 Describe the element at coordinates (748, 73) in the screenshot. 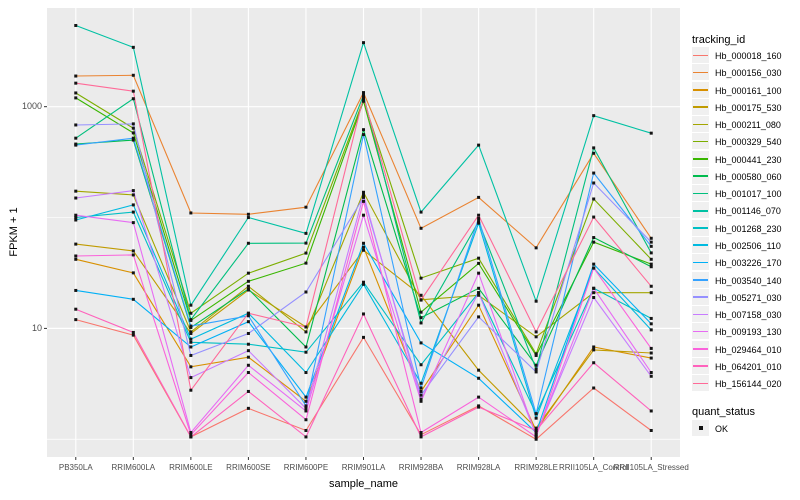

I see `legend-item-label: Hb_000156_030` at that location.